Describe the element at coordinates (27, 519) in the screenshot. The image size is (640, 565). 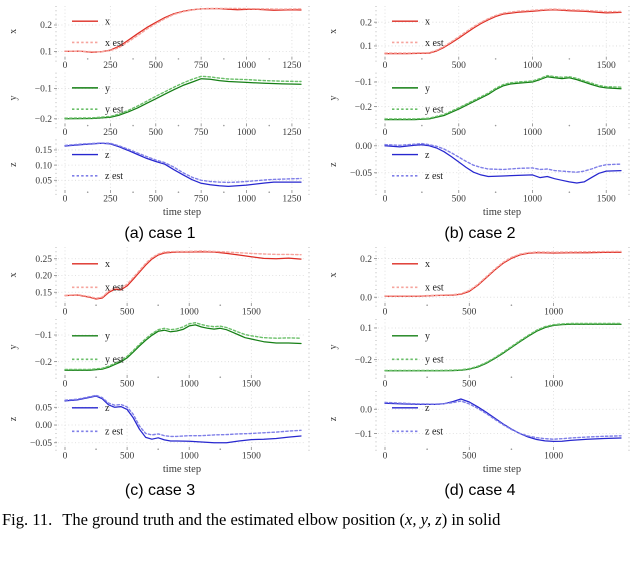
I see `figure-caption-tag: Fig. 11.` at that location.